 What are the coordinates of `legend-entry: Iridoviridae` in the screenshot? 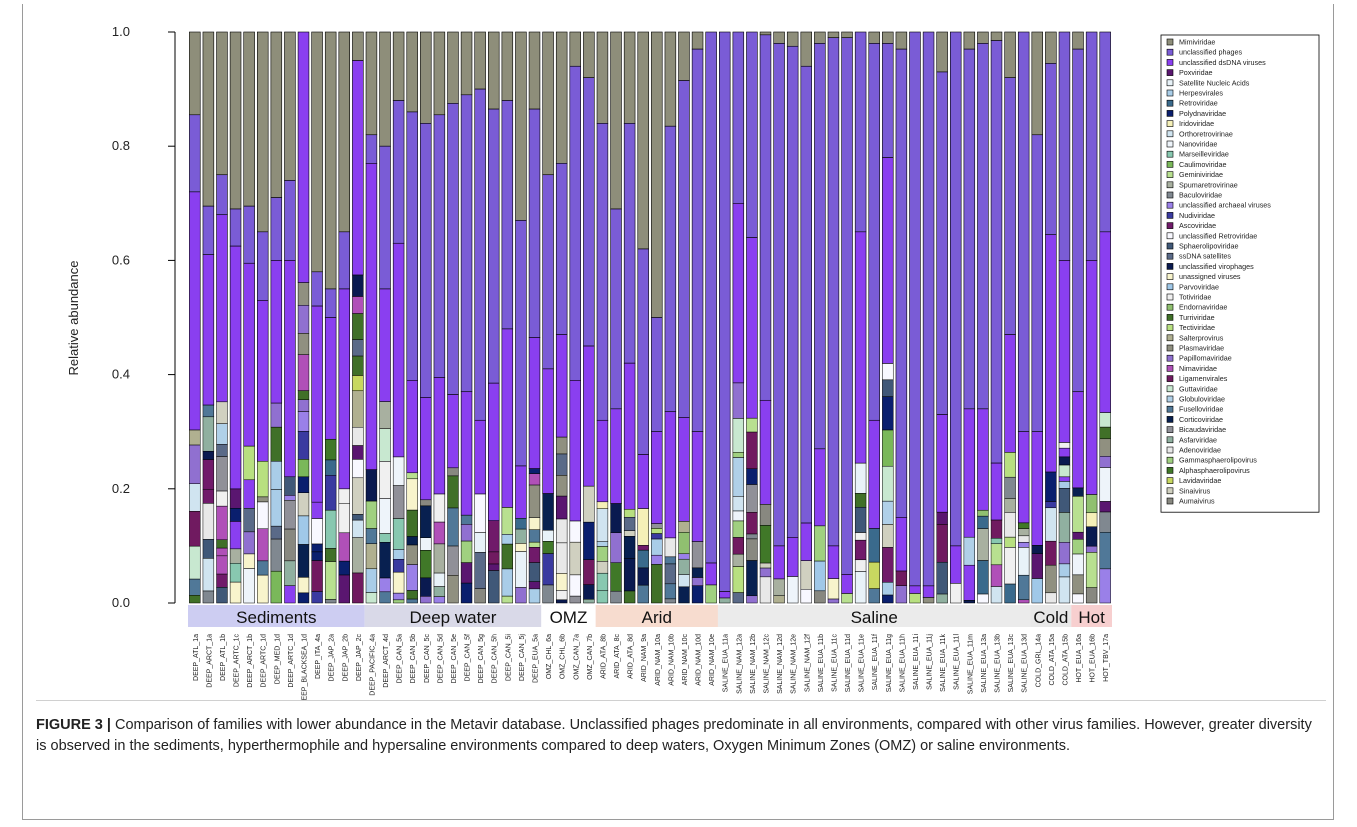 It's located at (1196, 123).